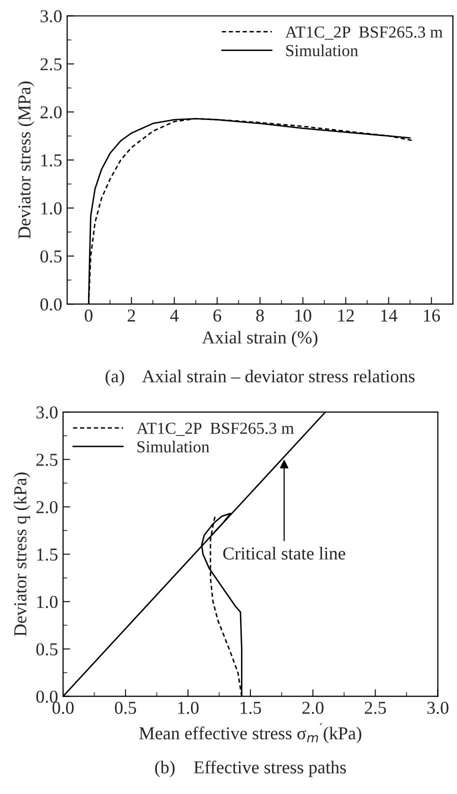 Image resolution: width=457 pixels, height=794 pixels. I want to click on x-tick-label: 1.5, so click(251, 708).